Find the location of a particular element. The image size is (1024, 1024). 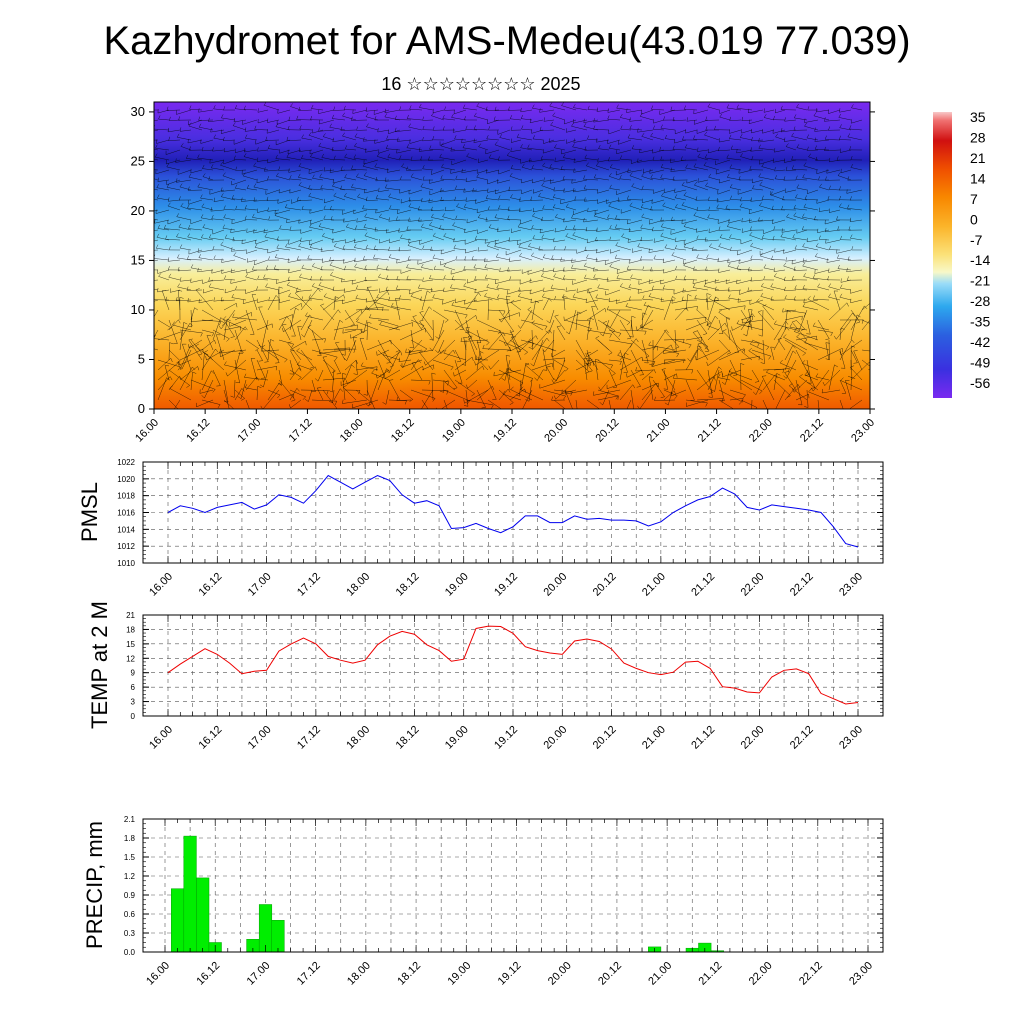

heatmap-x-tick-label: 20.00 is located at coordinates (556, 431).